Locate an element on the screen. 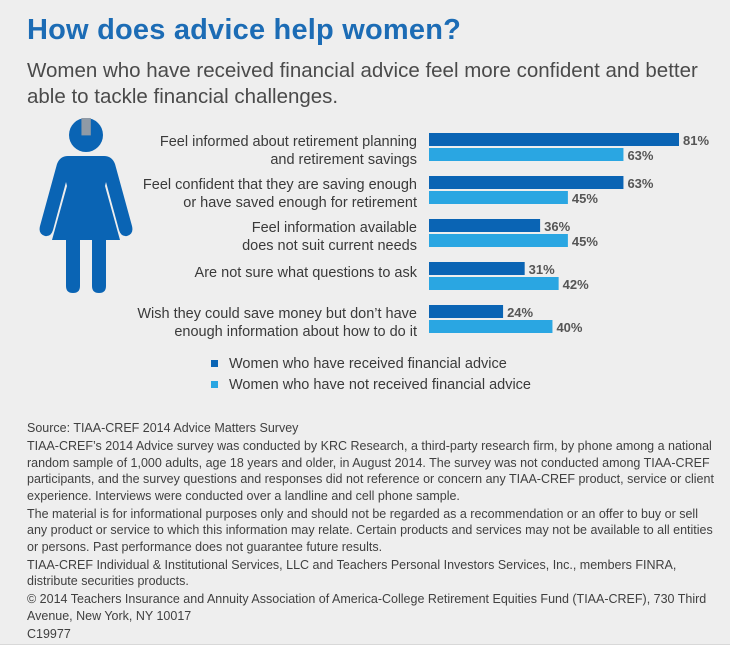  data-label: 81% is located at coordinates (696, 140).